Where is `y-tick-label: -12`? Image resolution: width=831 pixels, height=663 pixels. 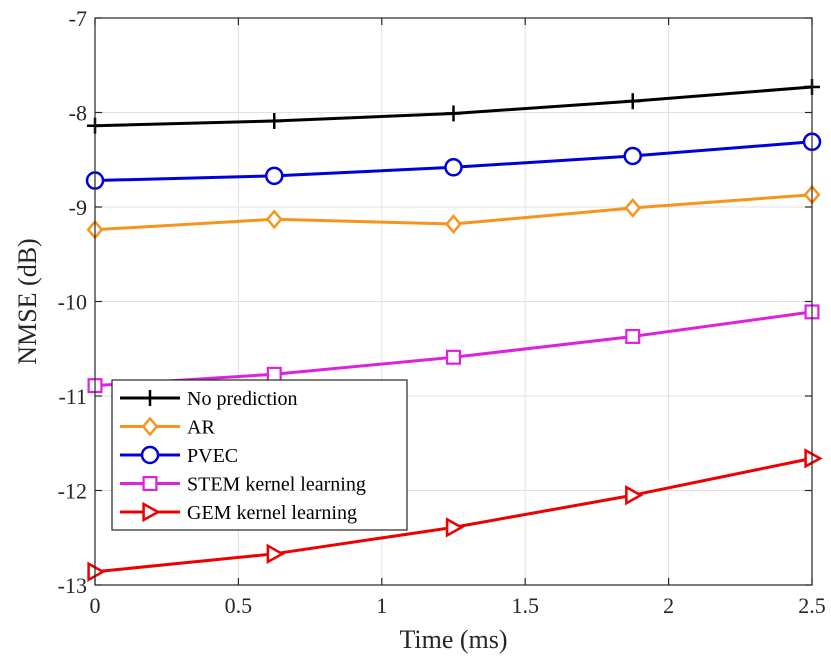 y-tick-label: -12 is located at coordinates (72, 491).